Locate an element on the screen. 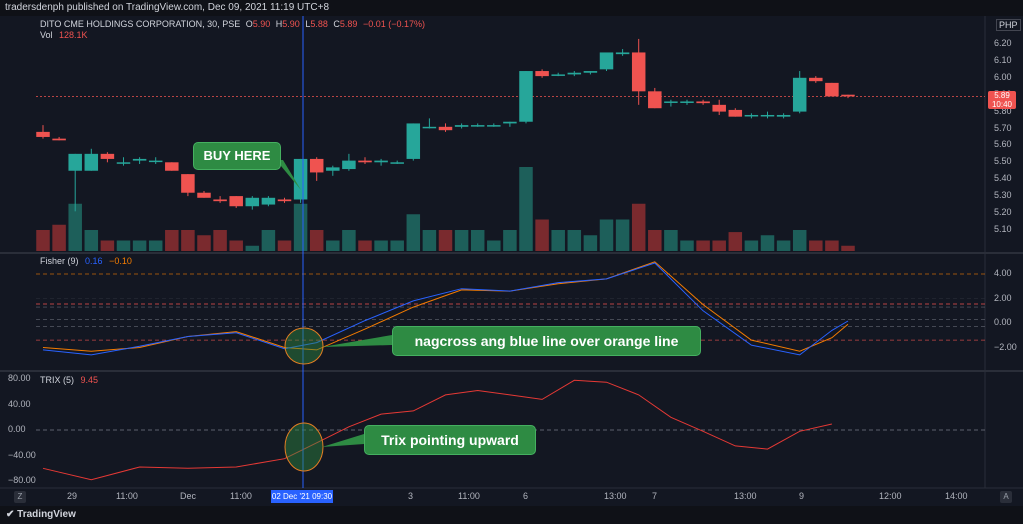  axis-tick-label: 6.00 is located at coordinates (1003, 76).